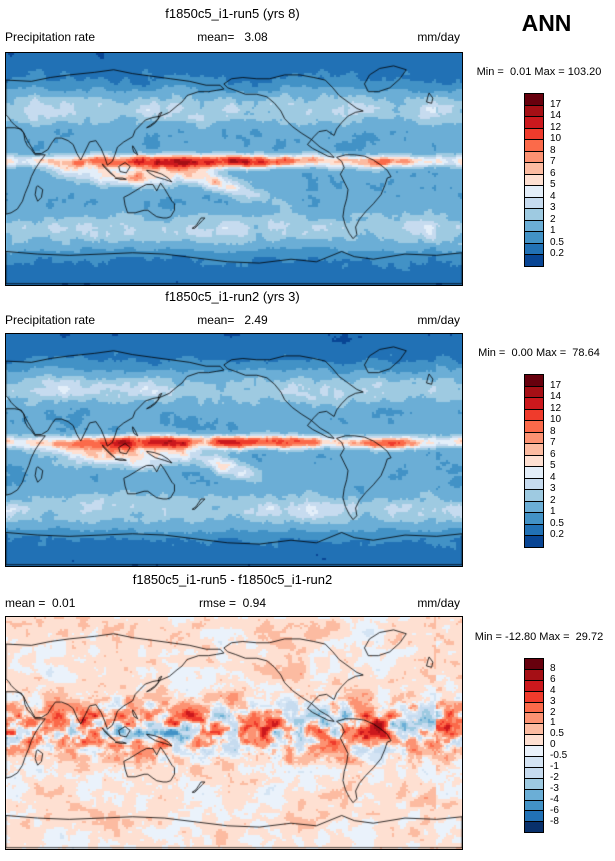  I want to click on panel1-variable-label: Precipitation rate, so click(50, 37).